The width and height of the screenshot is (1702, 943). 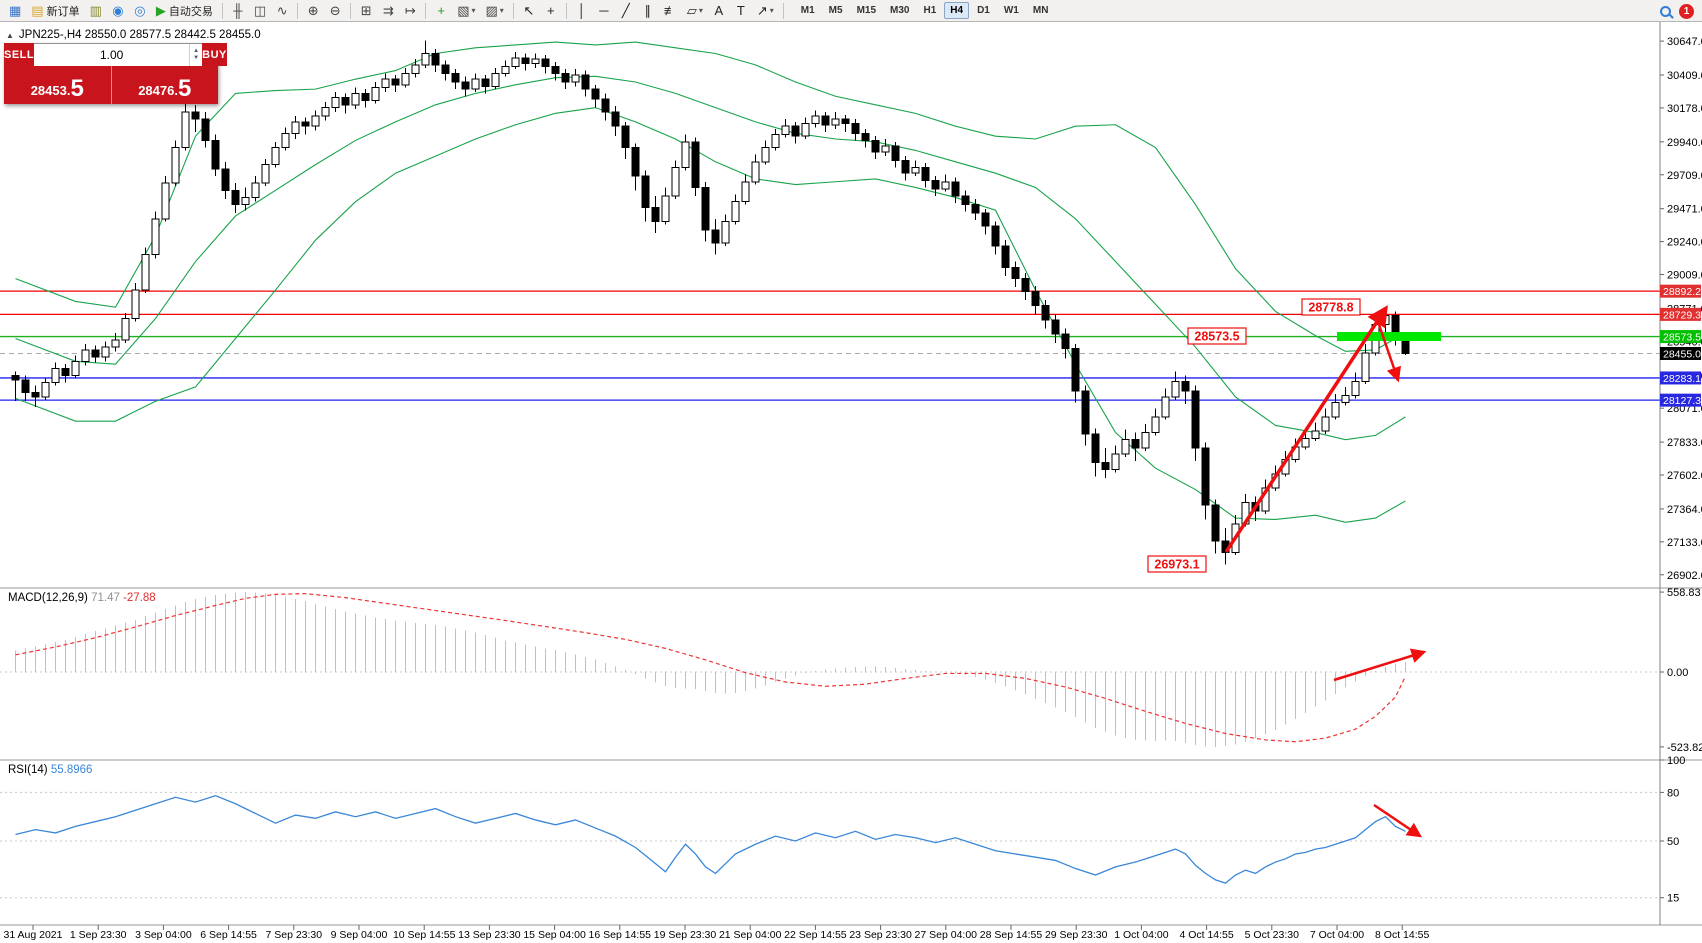 What do you see at coordinates (1380, 665) in the screenshot?
I see `macd-arrow` at bounding box center [1380, 665].